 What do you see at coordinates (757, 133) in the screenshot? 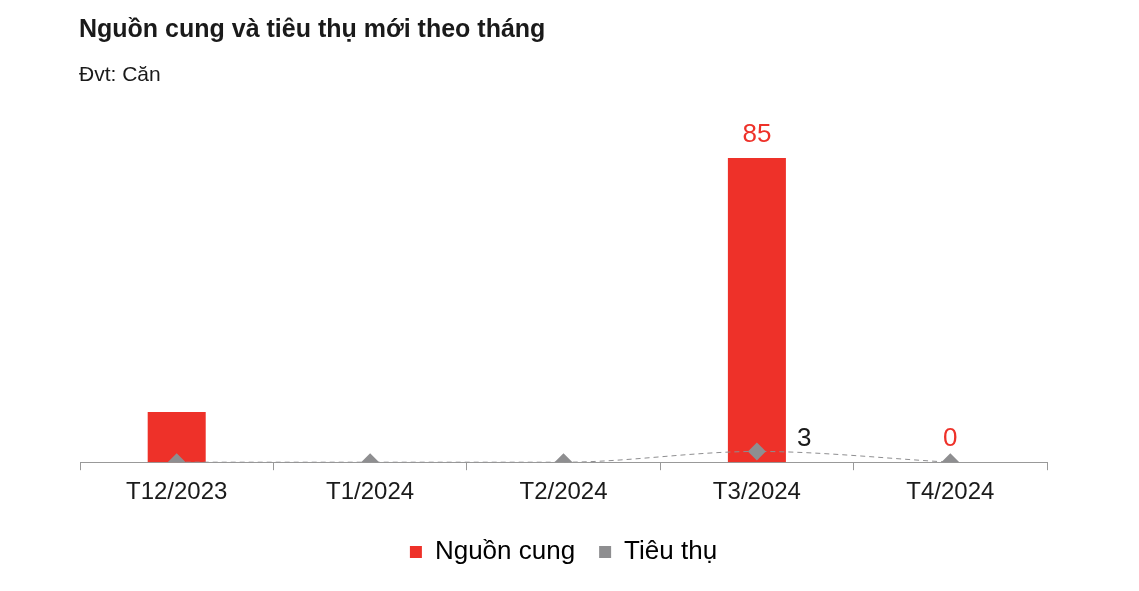
I see `data-label: 85` at bounding box center [757, 133].